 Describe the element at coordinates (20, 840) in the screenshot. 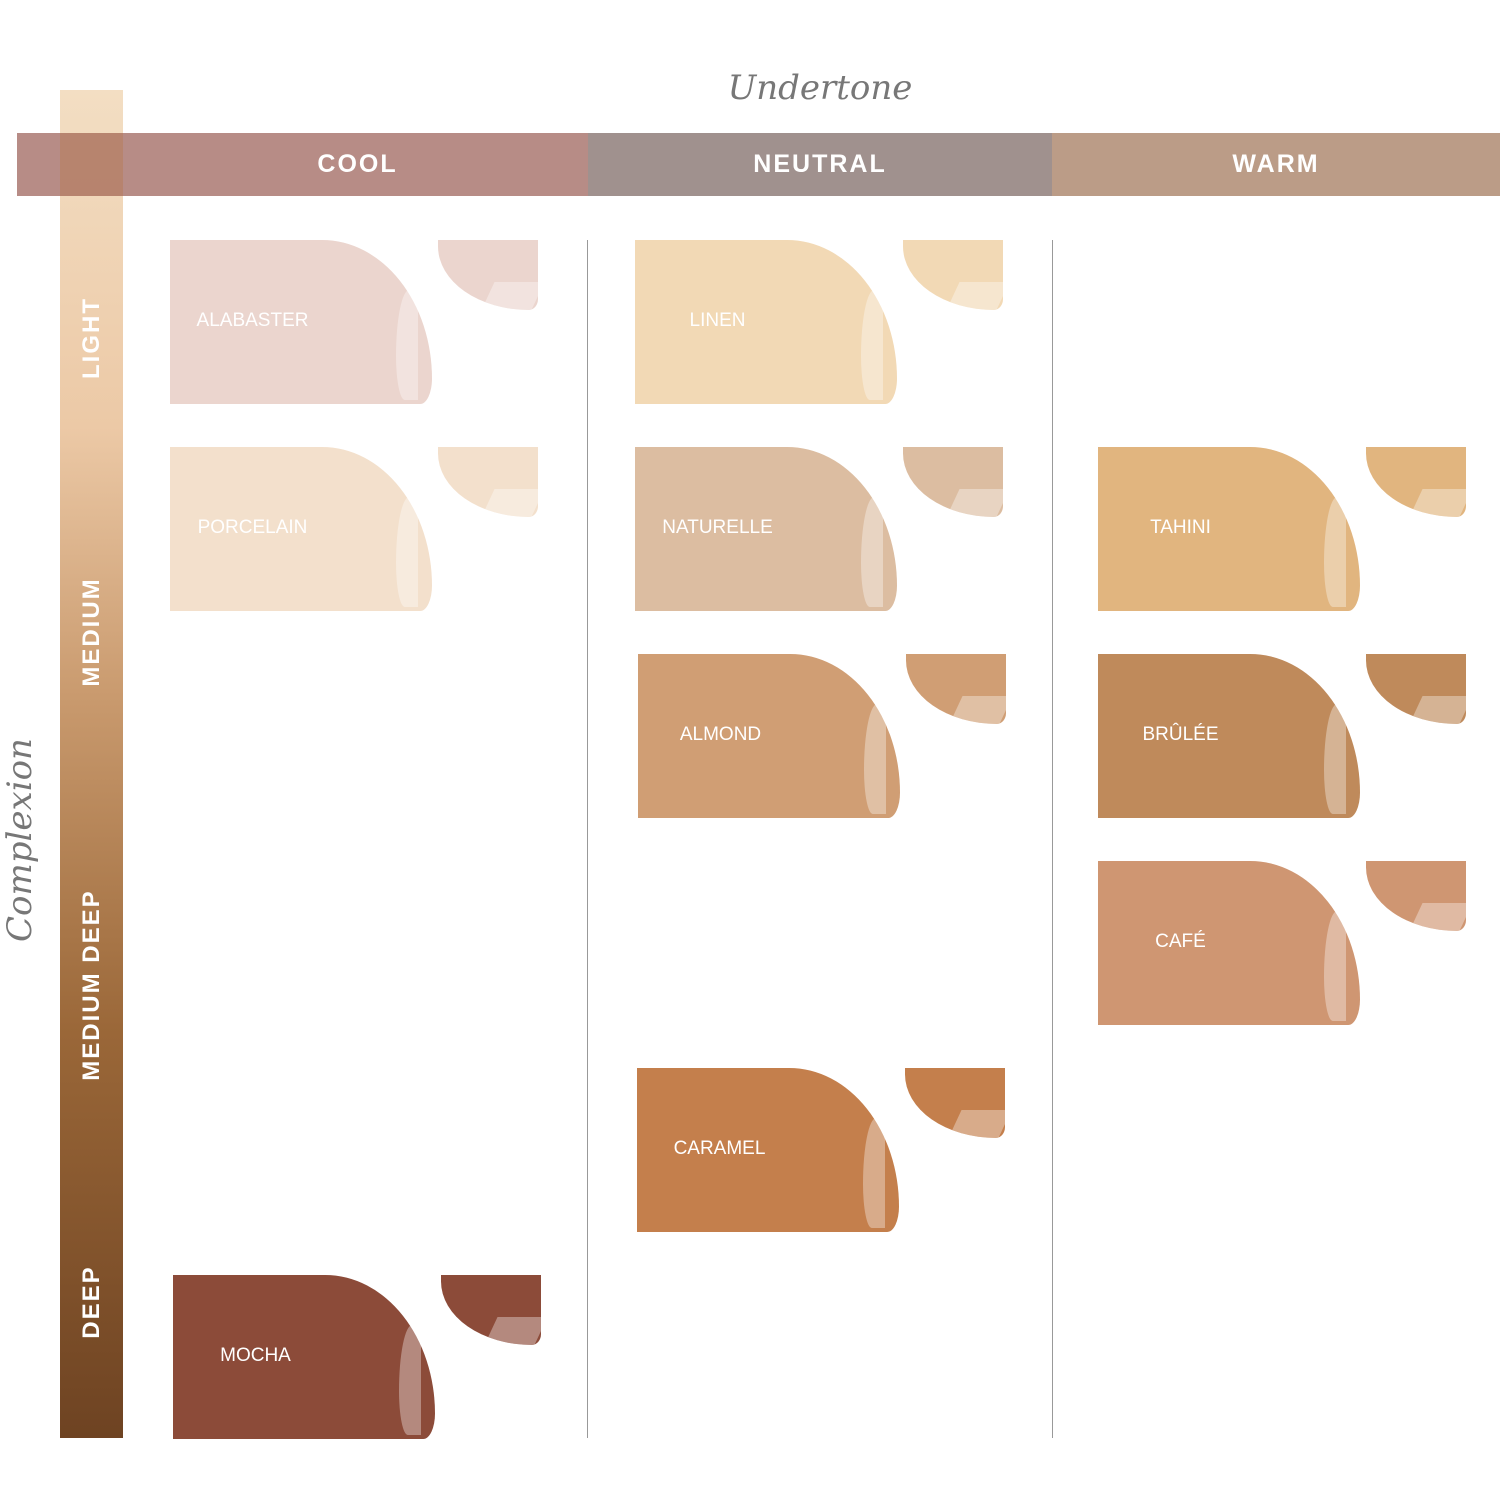

I see `complexion-axis-title: Complexion` at that location.